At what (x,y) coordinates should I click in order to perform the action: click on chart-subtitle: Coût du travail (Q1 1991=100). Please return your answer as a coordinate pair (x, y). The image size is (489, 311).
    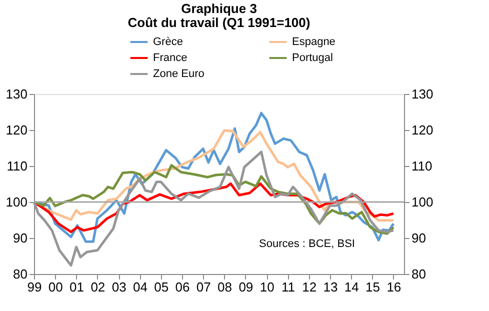
    Looking at the image, I should click on (219, 22).